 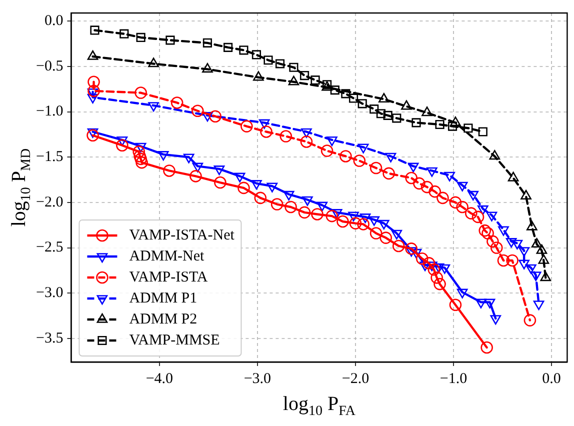 What do you see at coordinates (21, 187) in the screenshot?
I see `y-axis-title: log10 PMD` at bounding box center [21, 187].